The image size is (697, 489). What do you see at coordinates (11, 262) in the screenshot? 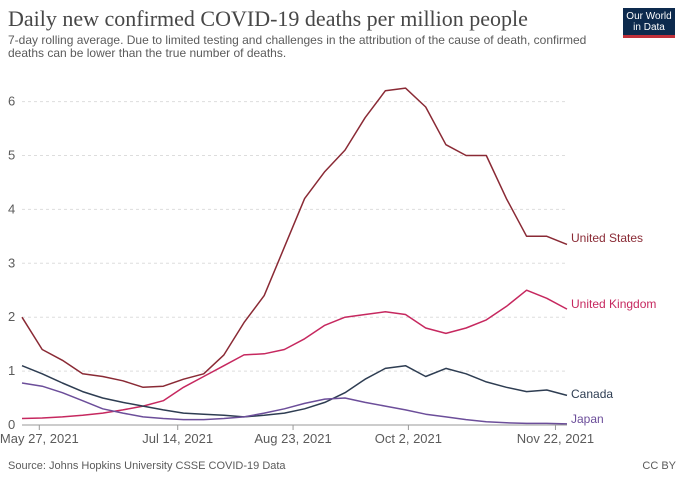
I see `y-tick-label-3: 3` at bounding box center [11, 262].